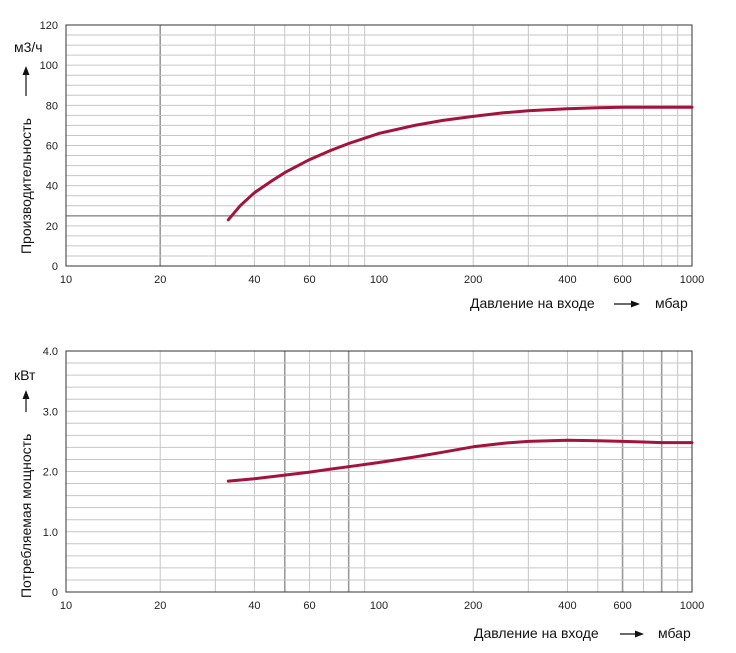 The height and width of the screenshot is (653, 736). What do you see at coordinates (52, 147) in the screenshot?
I see `y-tick-label: 60` at bounding box center [52, 147].